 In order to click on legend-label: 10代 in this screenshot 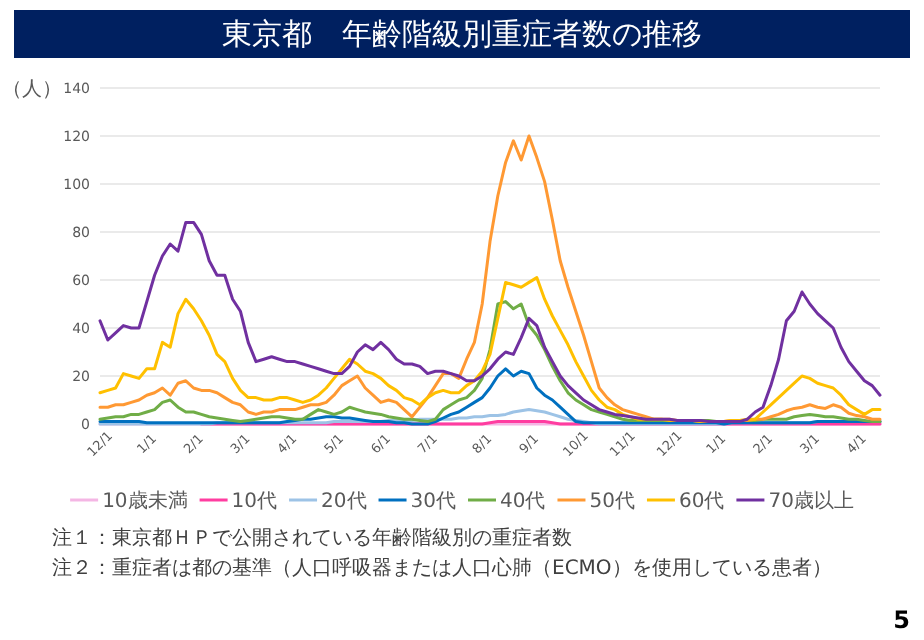, I will do `click(254, 502)`.